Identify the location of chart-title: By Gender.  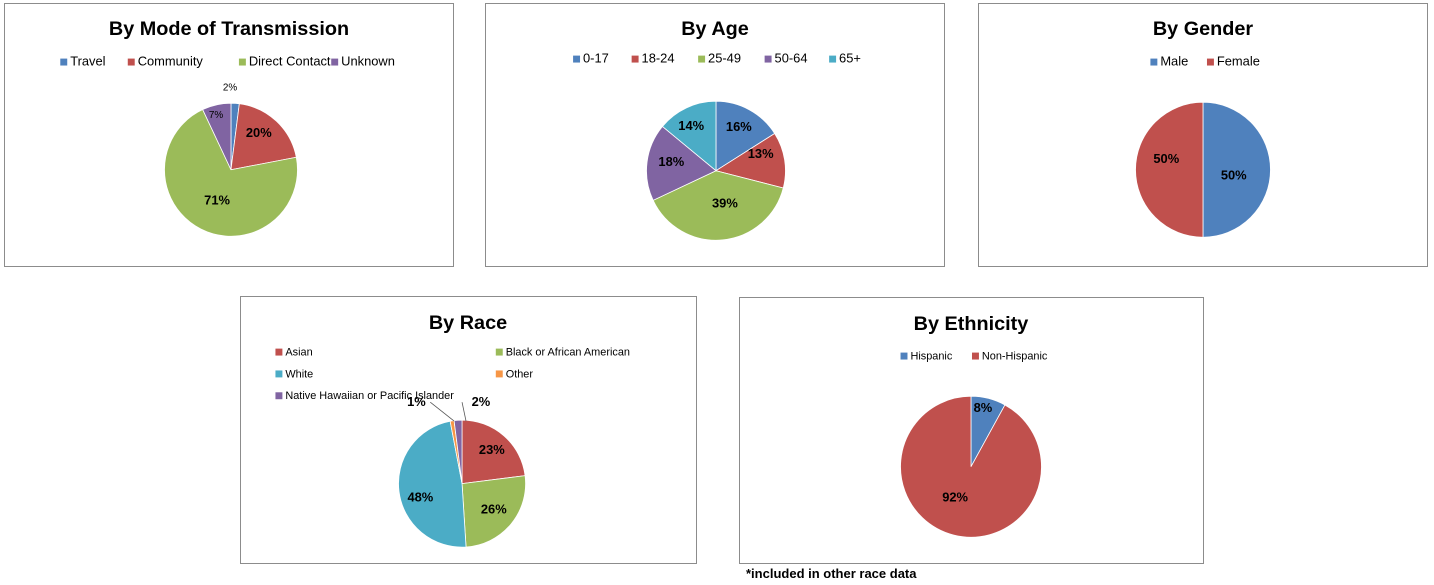
(1203, 29).